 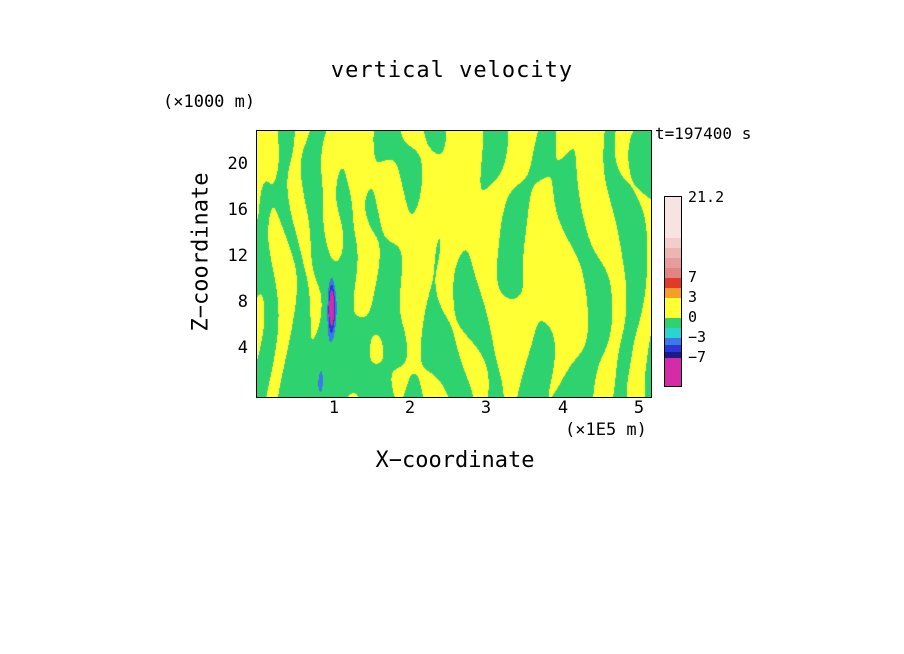 I want to click on z-tick-label: 12, so click(x=237, y=256).